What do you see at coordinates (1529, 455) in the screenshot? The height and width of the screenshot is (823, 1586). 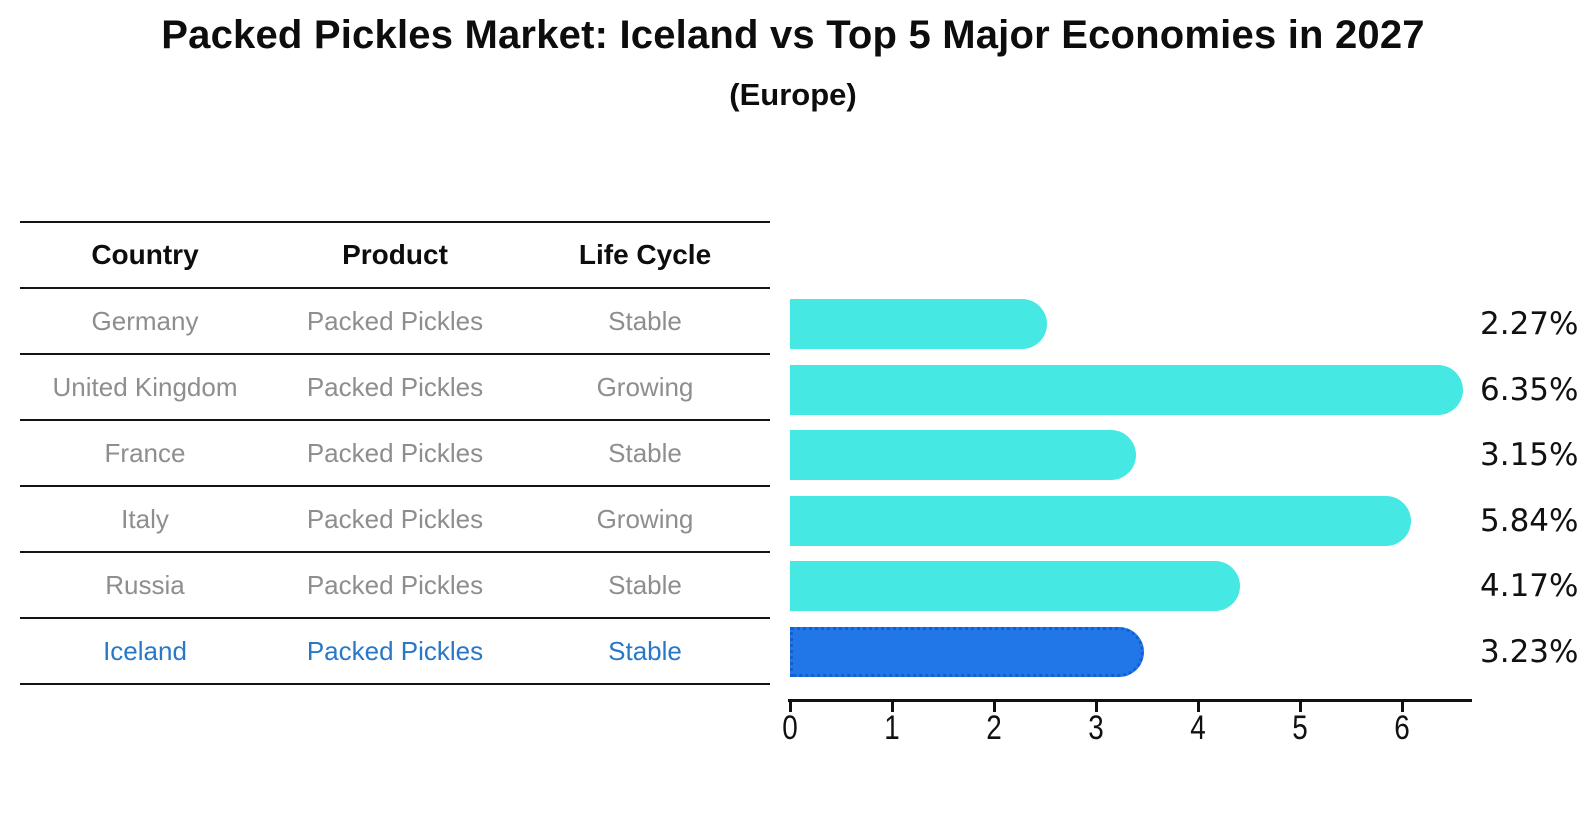 I see `value-label-france: 3.15%` at bounding box center [1529, 455].